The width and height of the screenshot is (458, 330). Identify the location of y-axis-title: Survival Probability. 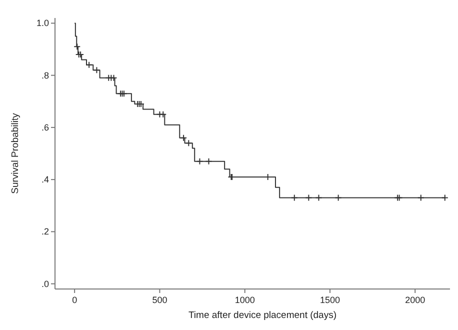
(15, 153).